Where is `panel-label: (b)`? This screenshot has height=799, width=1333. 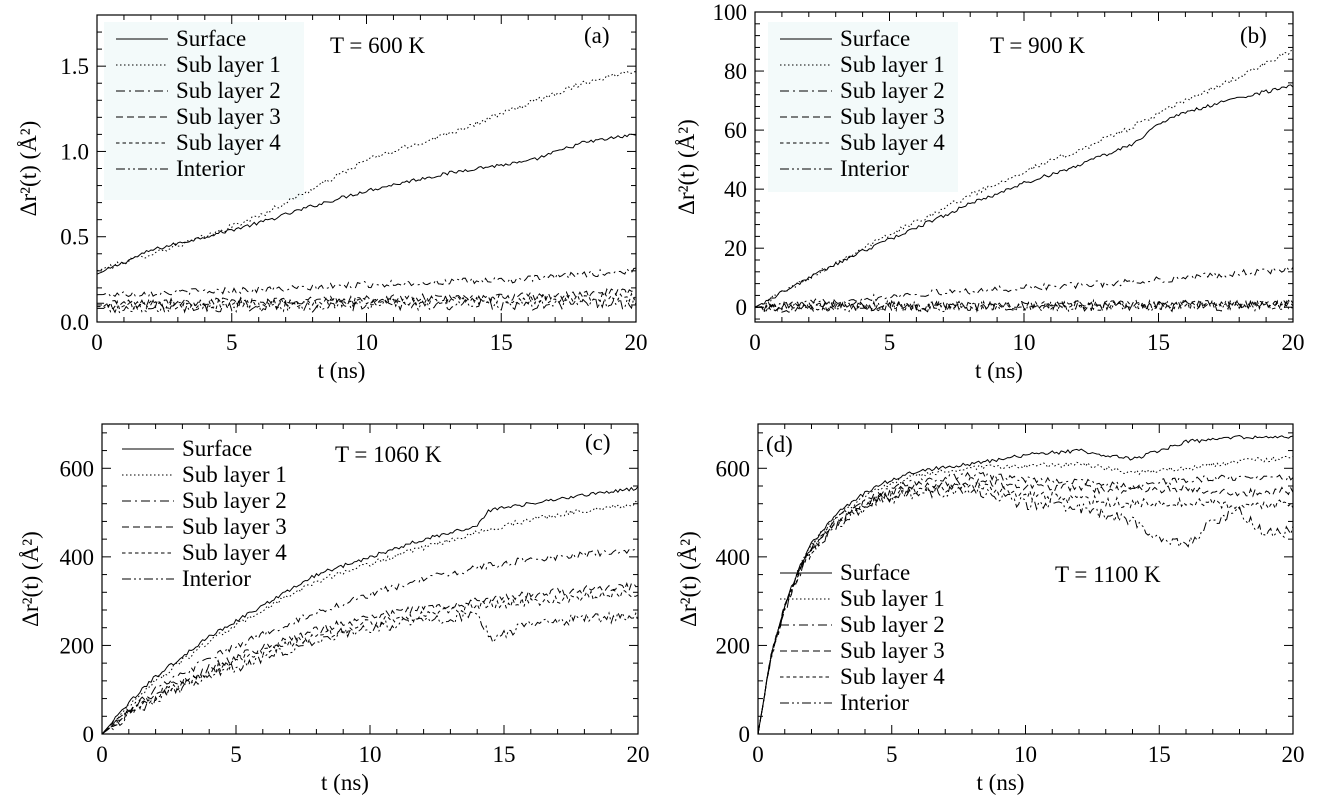
panel-label: (b) is located at coordinates (1253, 35).